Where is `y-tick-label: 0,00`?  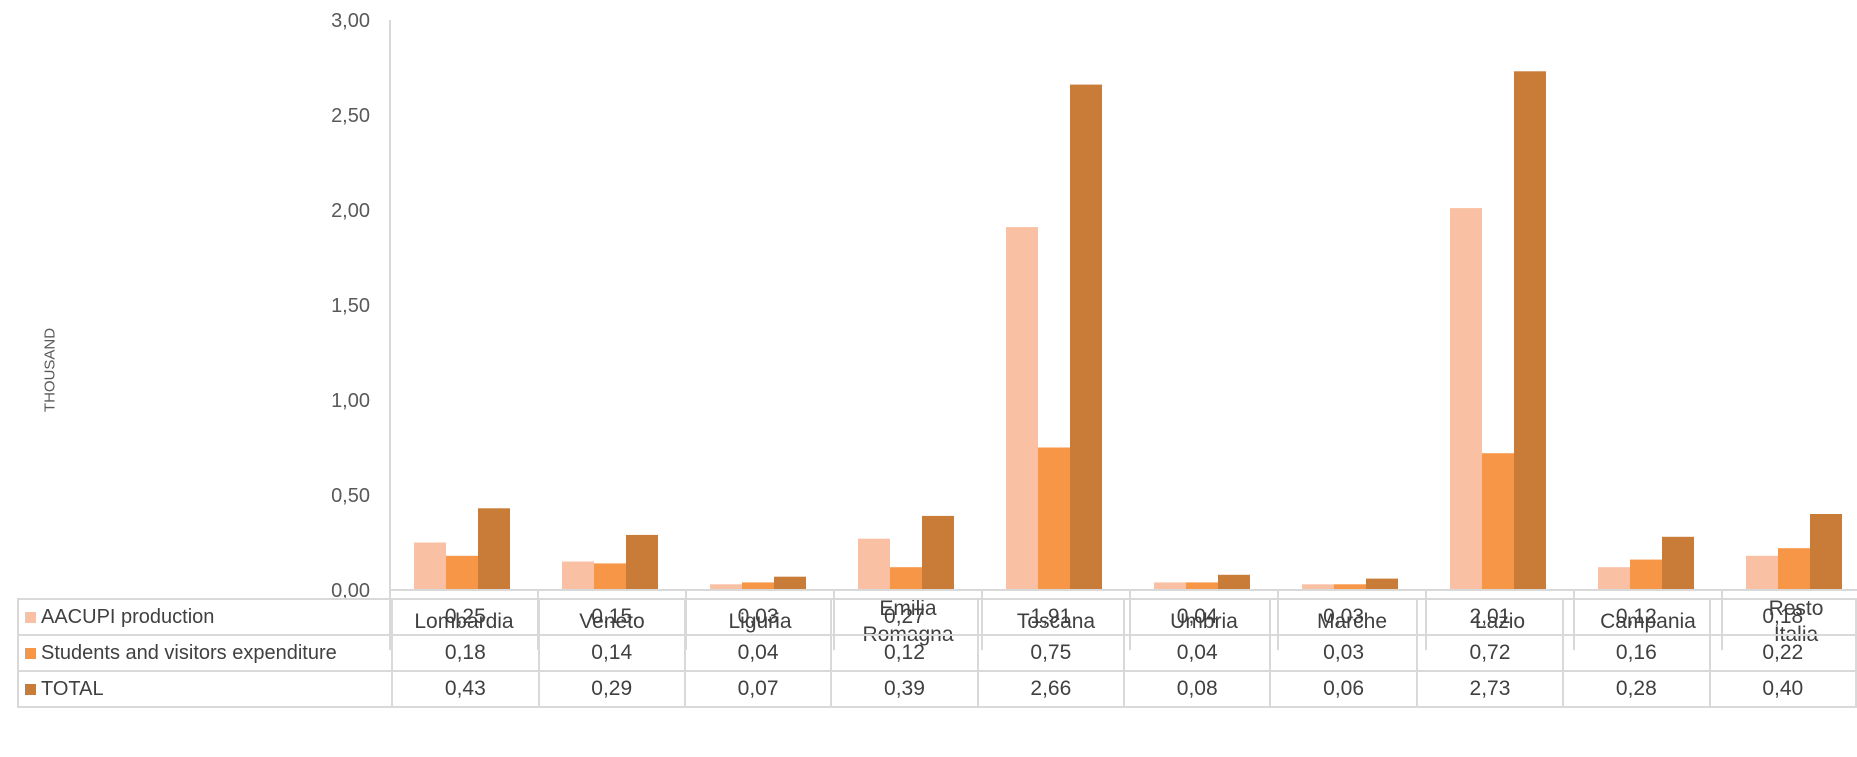 y-tick-label: 0,00 is located at coordinates (350, 591).